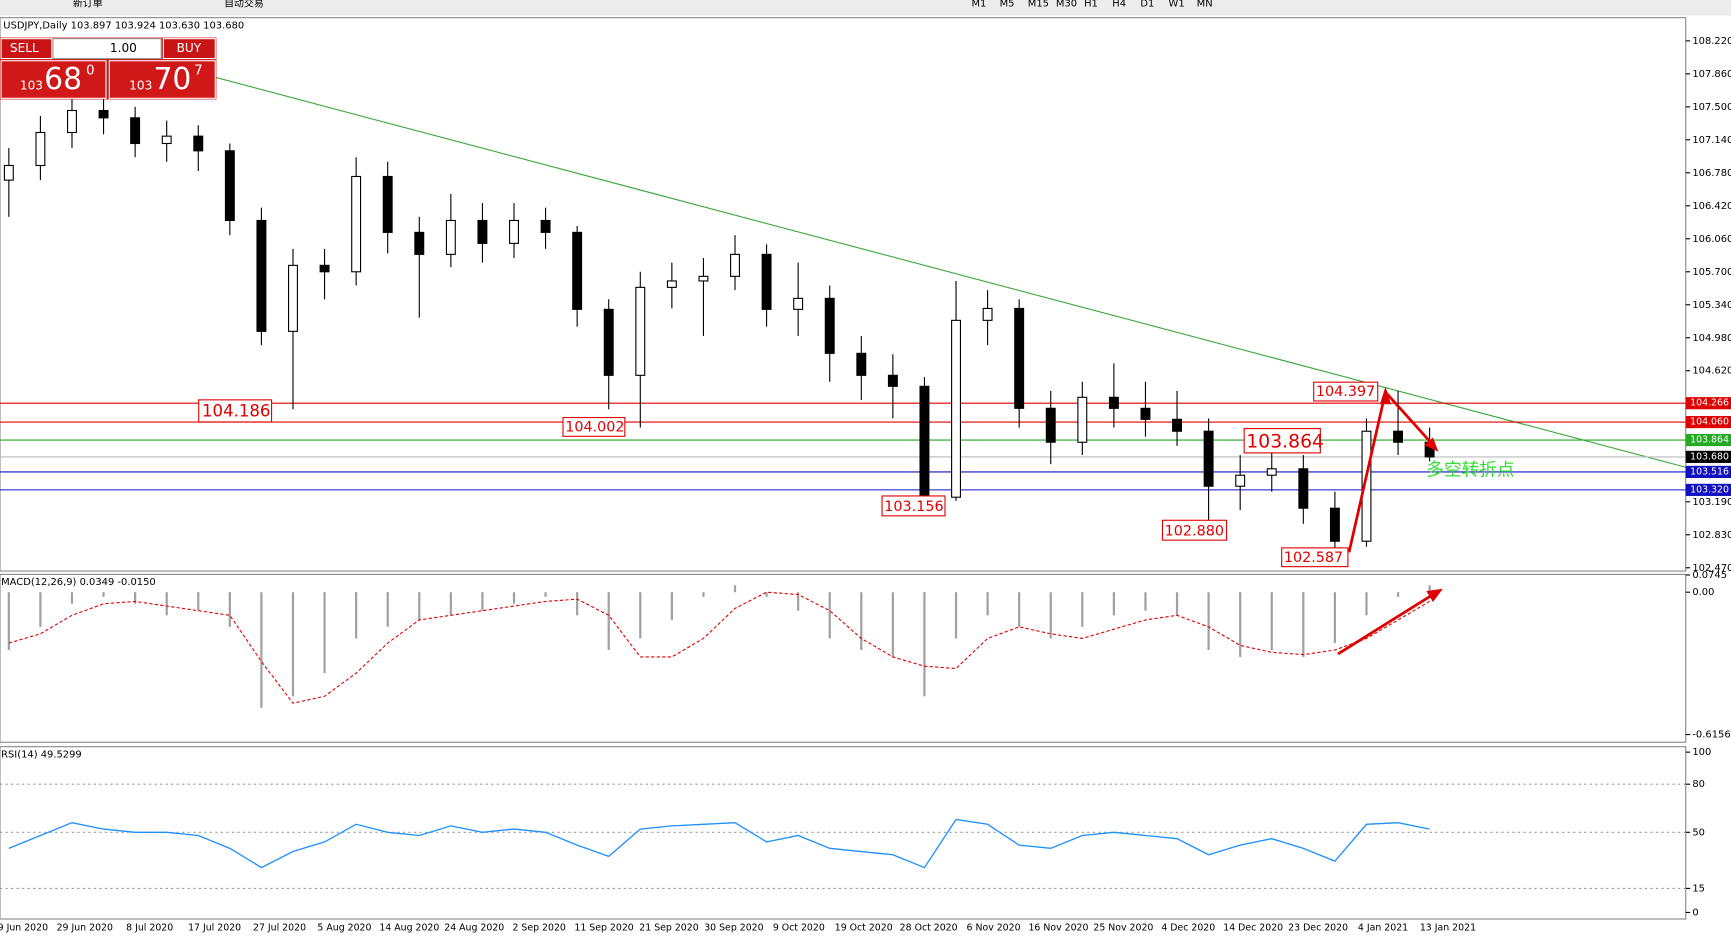  I want to click on price-tag-label: 103.864, so click(1709, 440).